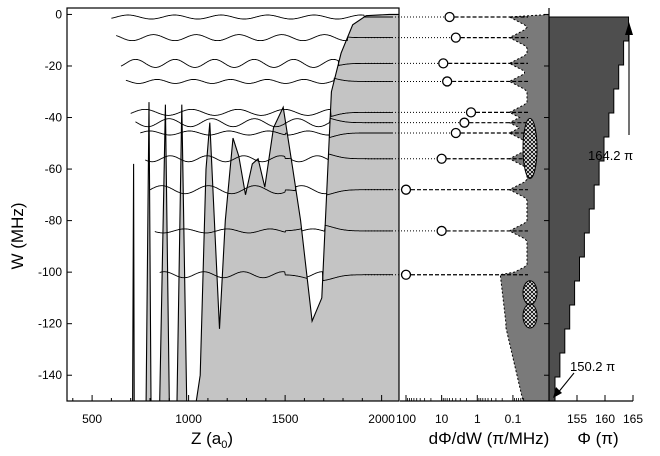  What do you see at coordinates (381, 419) in the screenshot?
I see `left-x-tick-label: 2000` at bounding box center [381, 419].